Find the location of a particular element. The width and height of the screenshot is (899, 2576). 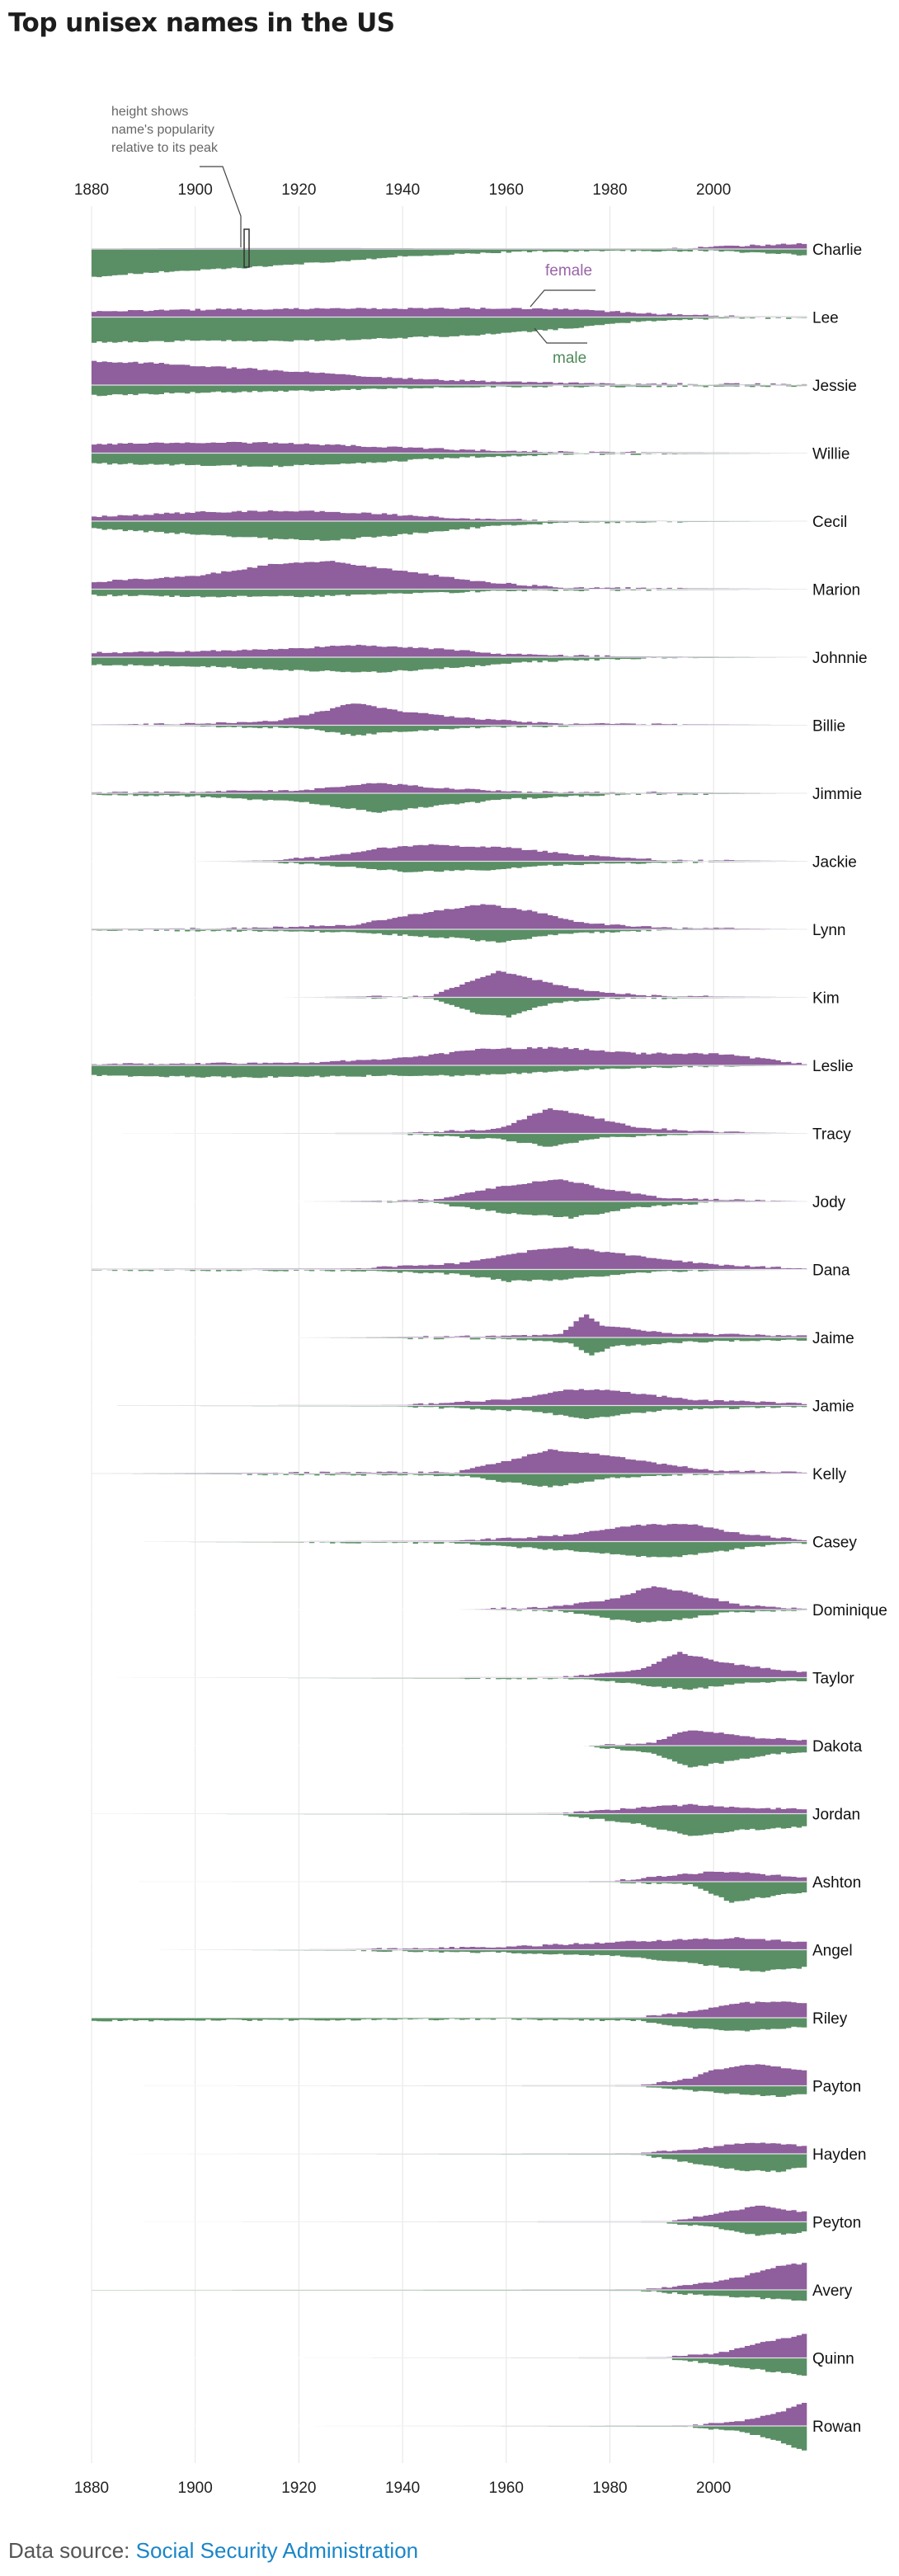

ridge-female-jody is located at coordinates (449, 1190).